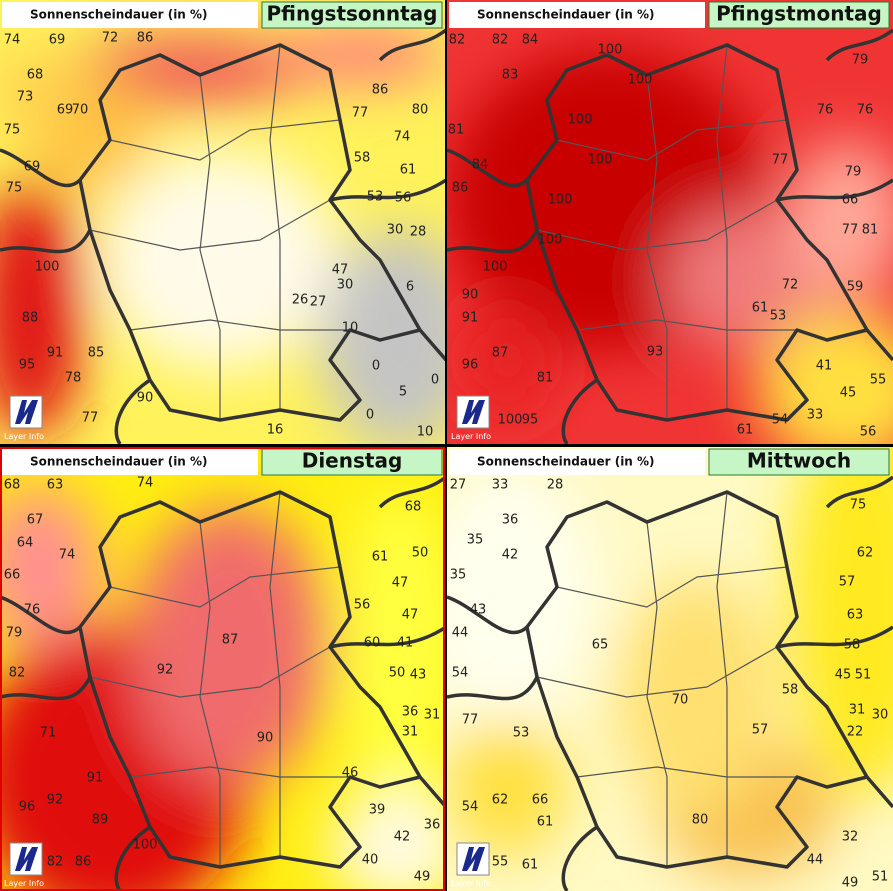 Image resolution: width=893 pixels, height=891 pixels. What do you see at coordinates (778, 316) in the screenshot?
I see `station-value: 53` at bounding box center [778, 316].